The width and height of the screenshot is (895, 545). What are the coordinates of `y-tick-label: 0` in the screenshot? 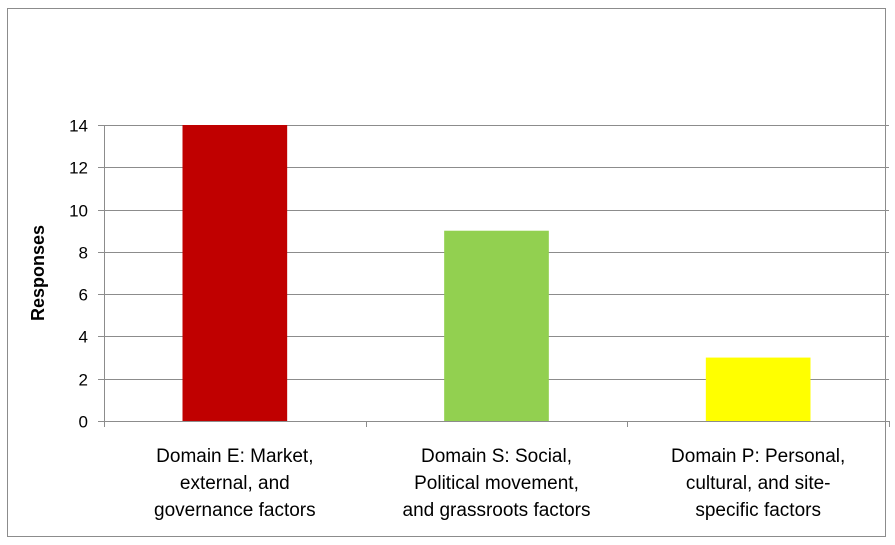 It's located at (83, 422).